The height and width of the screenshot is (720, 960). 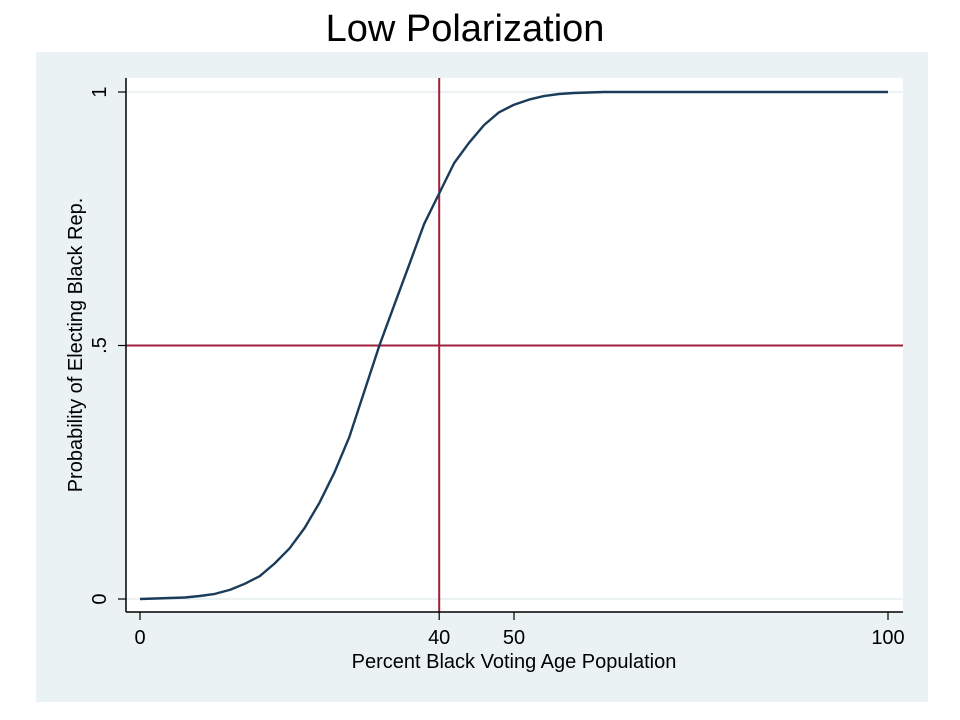 What do you see at coordinates (887, 638) in the screenshot?
I see `x-tick-label-3: 100` at bounding box center [887, 638].